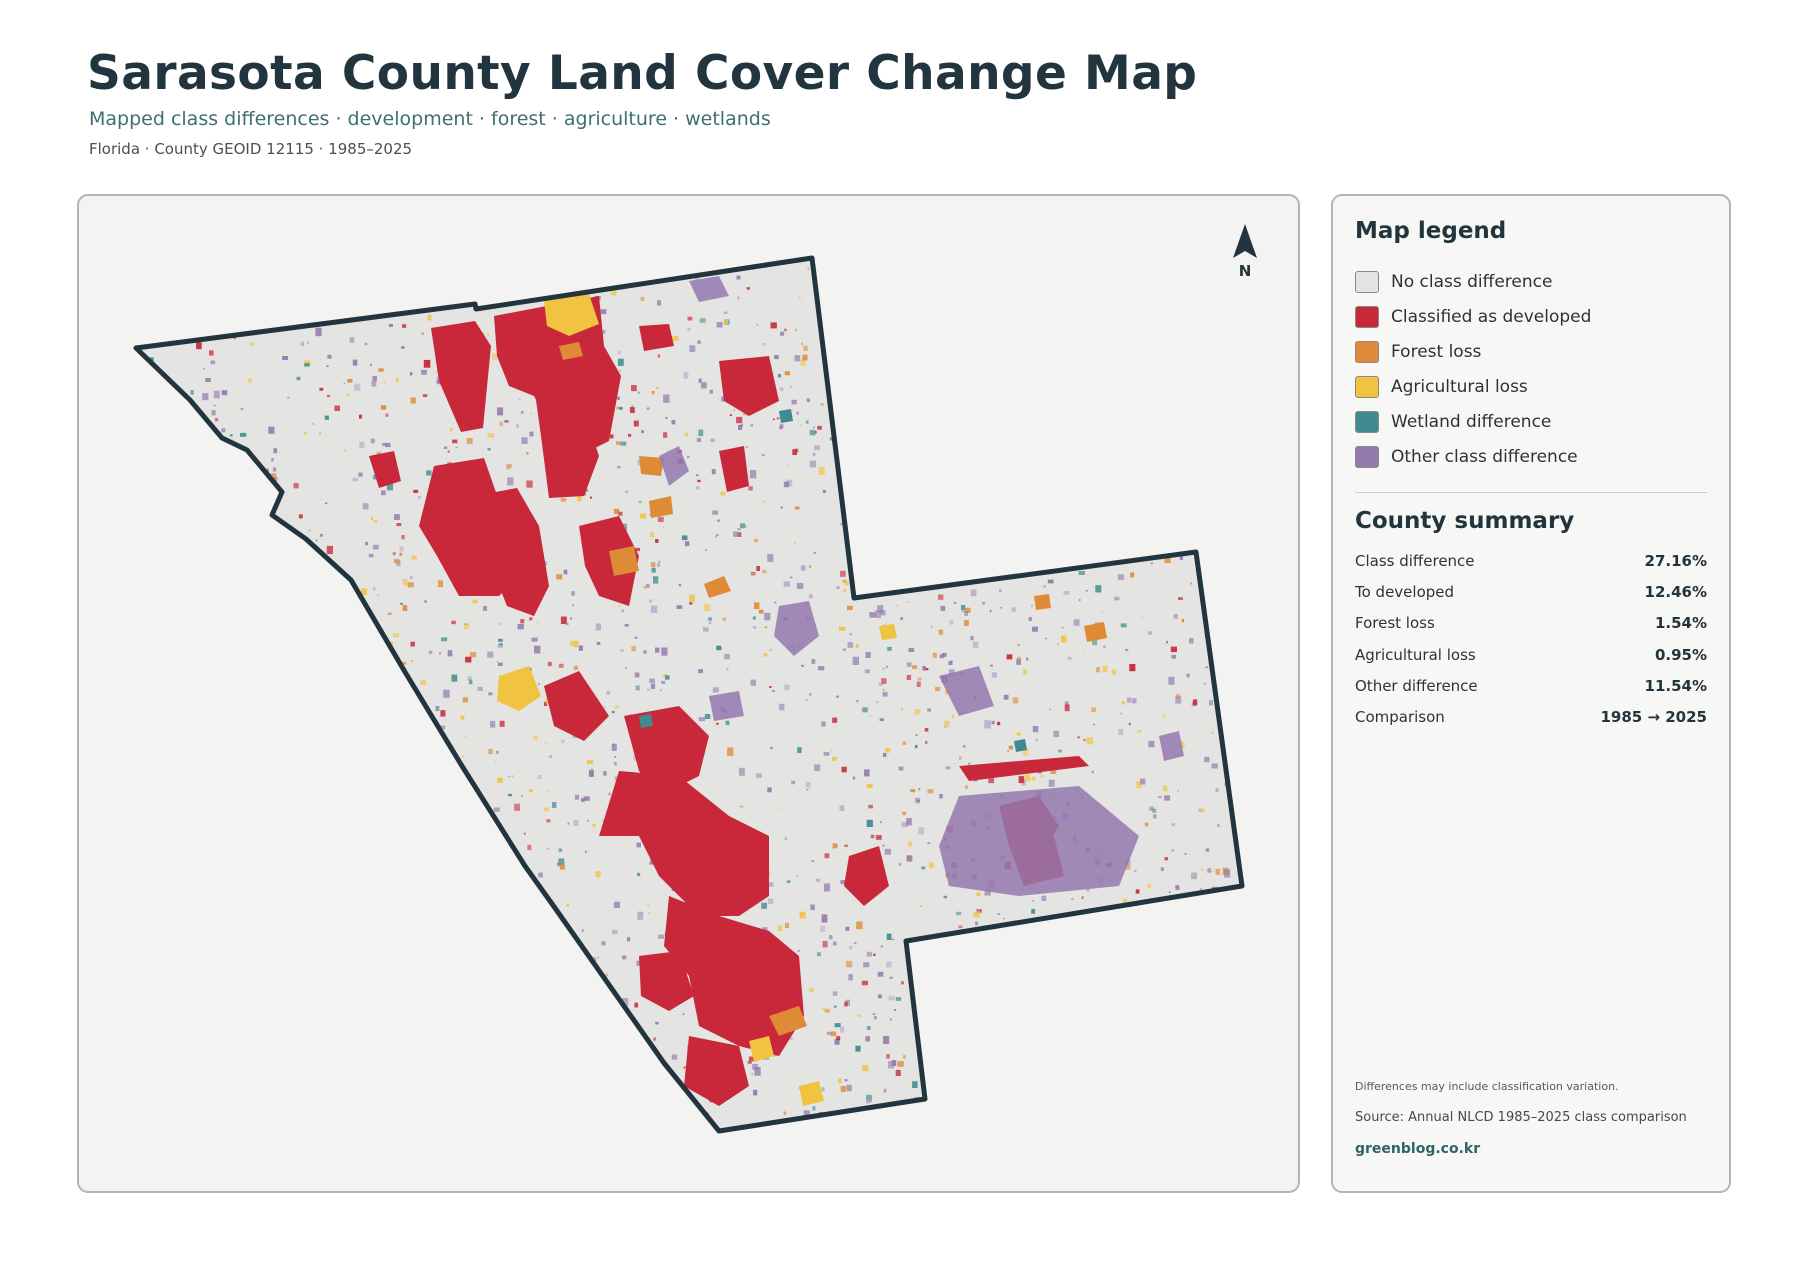 This screenshot has width=1800, height=1273. I want to click on other-difference-patch, so click(674, 466).